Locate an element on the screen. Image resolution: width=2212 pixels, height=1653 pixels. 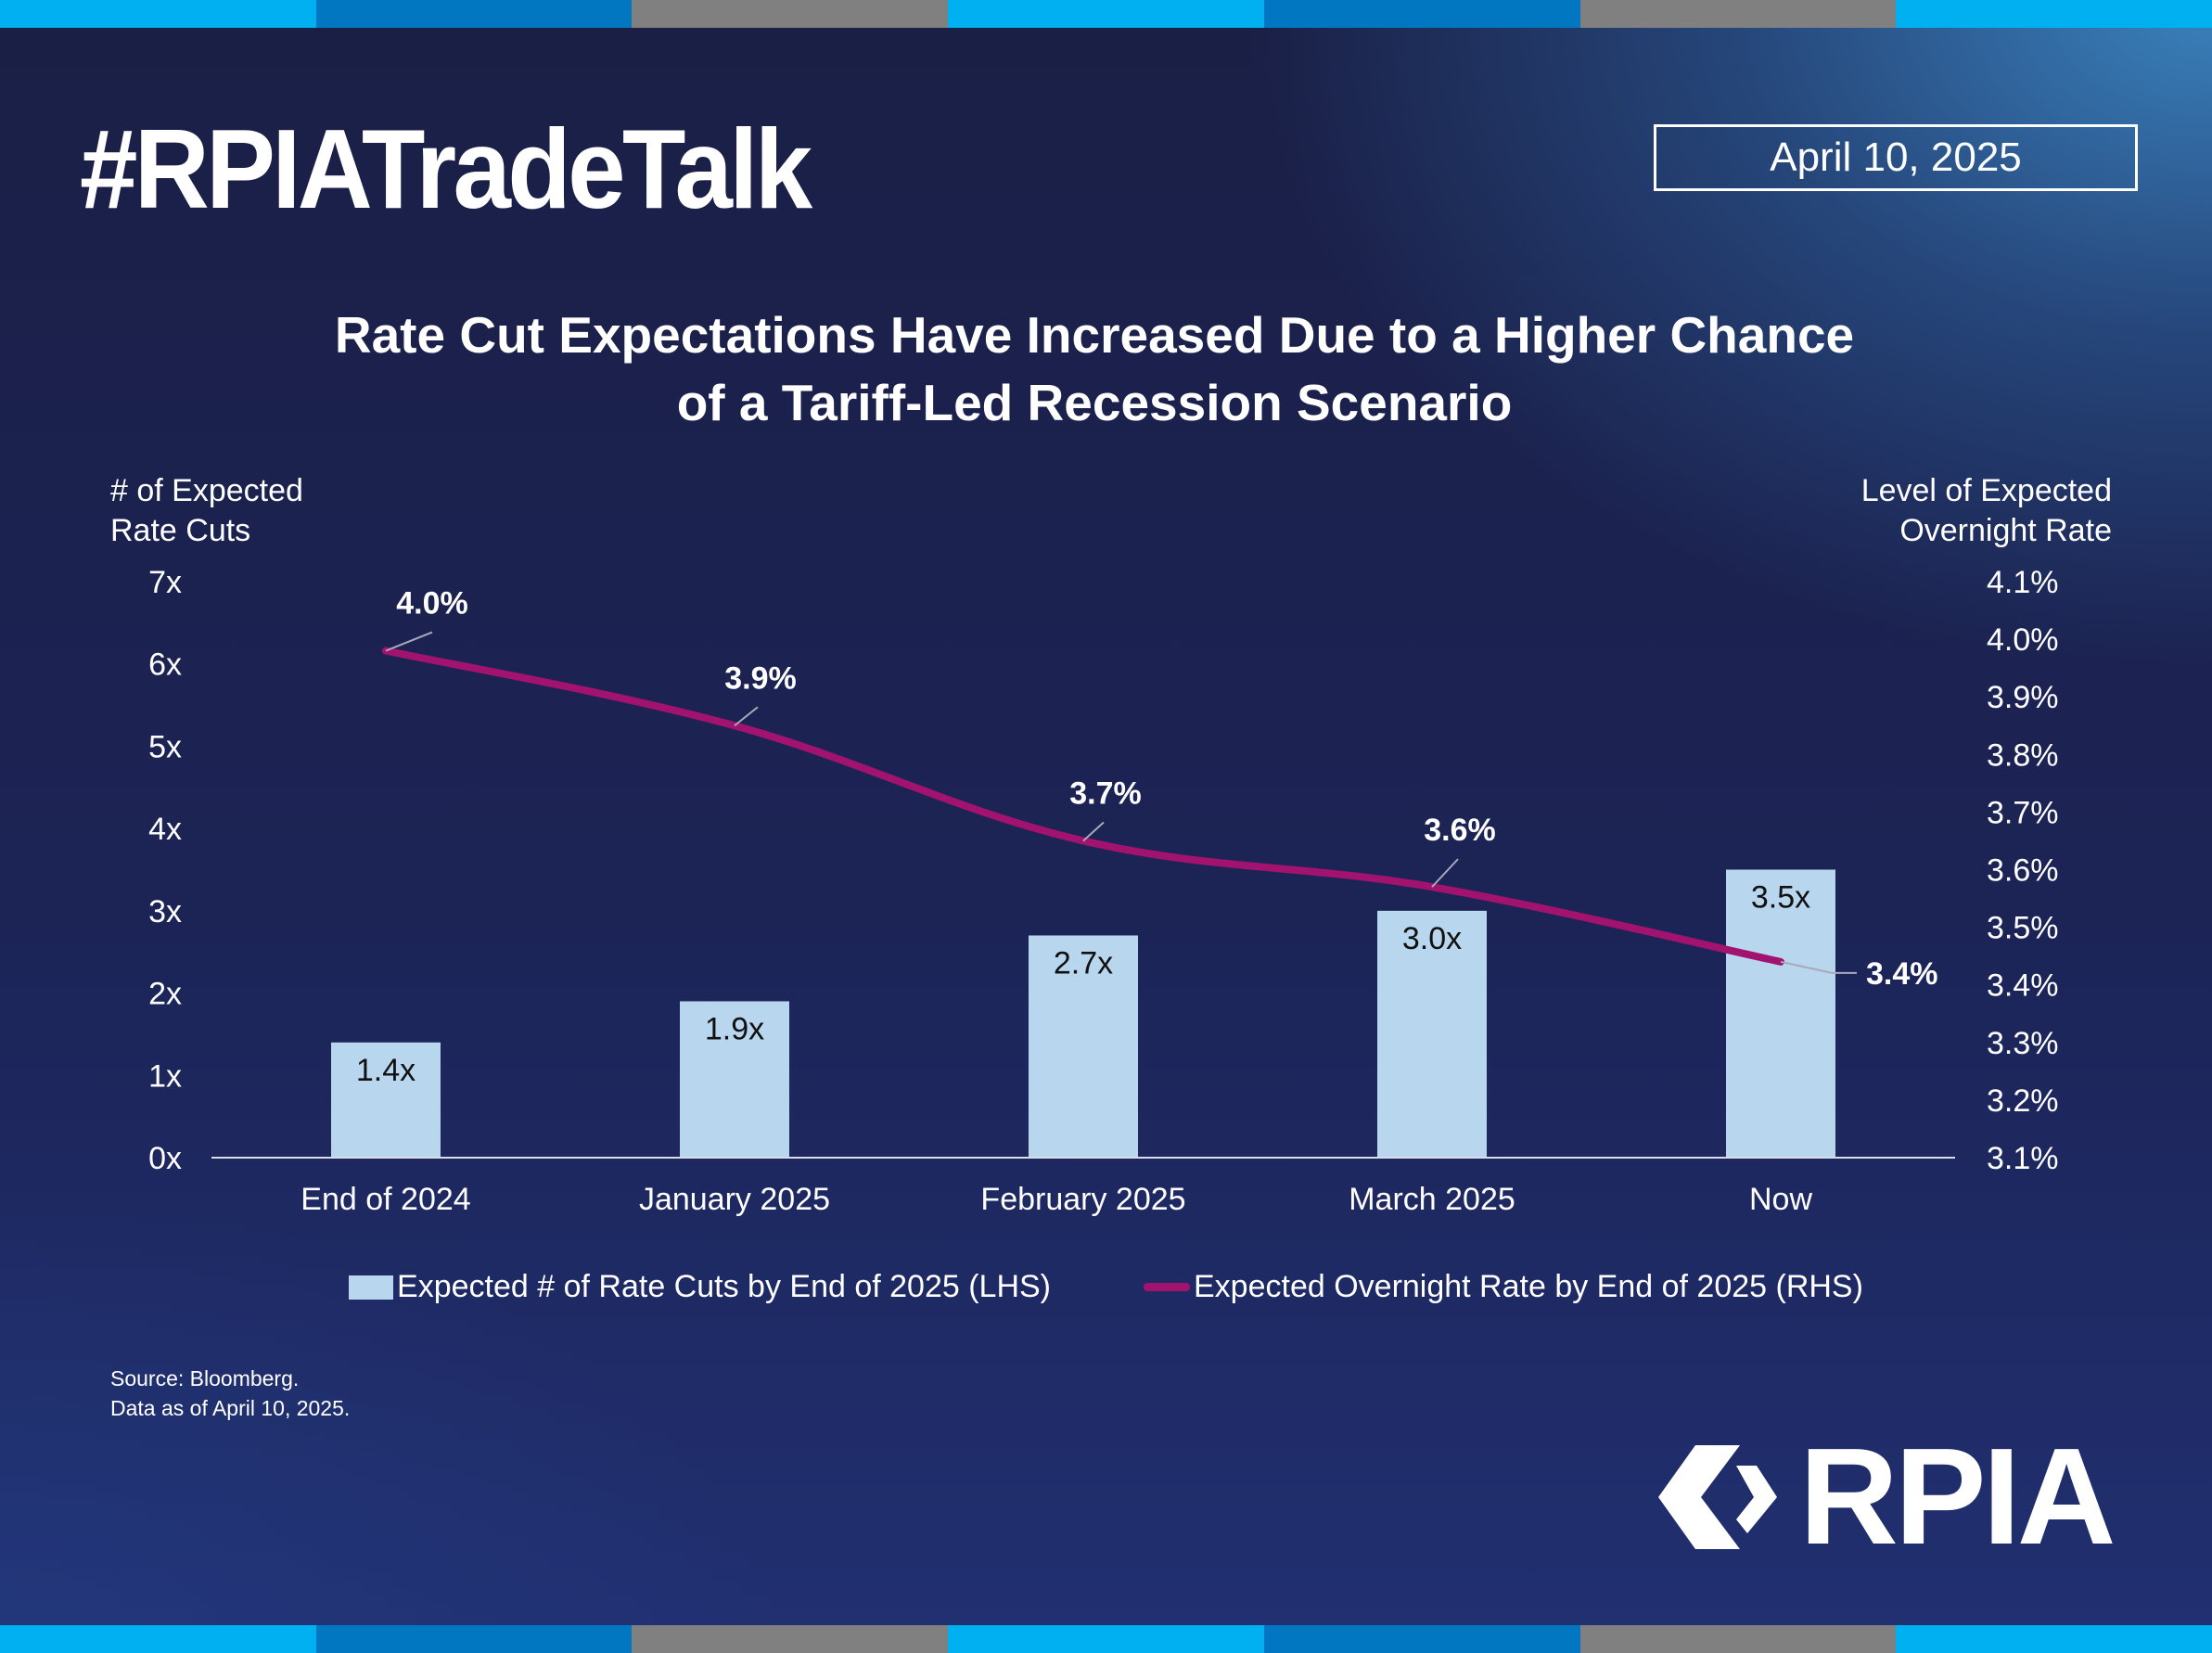
bottom-color-stripe is located at coordinates (1106, 1639).